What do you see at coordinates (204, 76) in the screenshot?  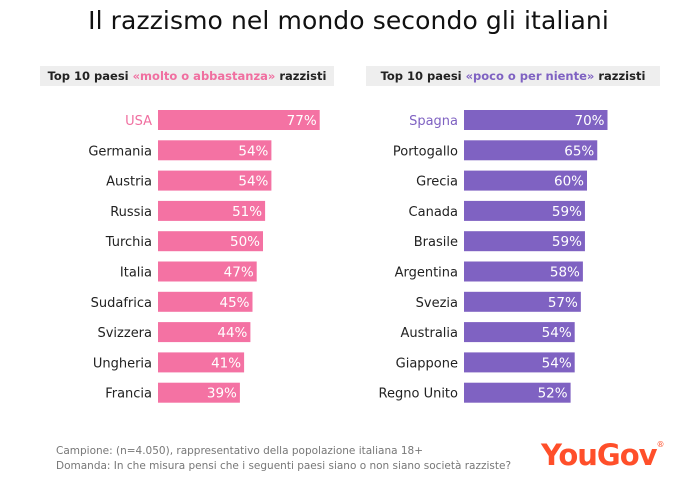 I see `left-header-highlight: «molto o abbastanza»` at bounding box center [204, 76].